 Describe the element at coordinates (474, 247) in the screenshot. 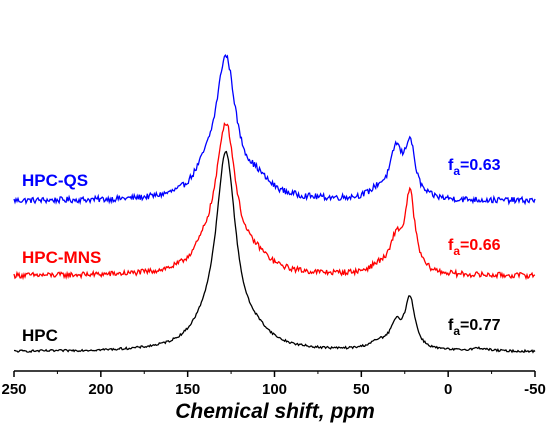

I see `fa-label-hpc-mns: fa=0.66` at that location.